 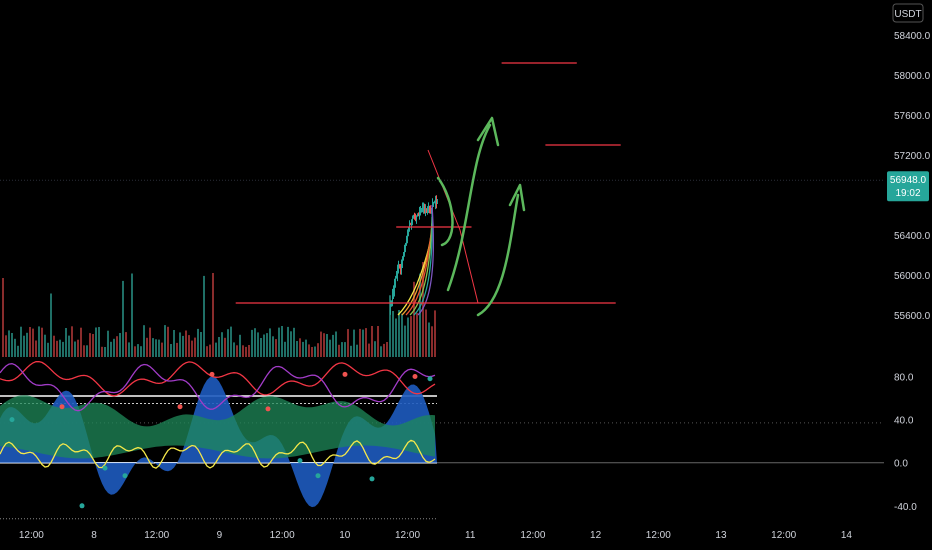 What do you see at coordinates (498, 255) in the screenshot?
I see `arrow-curve-right` at bounding box center [498, 255].